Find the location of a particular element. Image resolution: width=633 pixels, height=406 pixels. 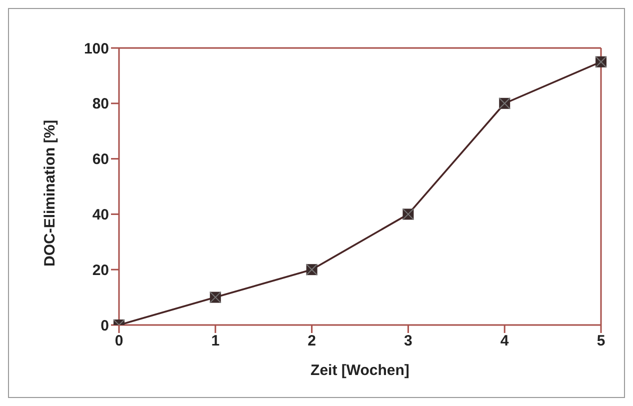

y-tick-label: 60 is located at coordinates (100, 159).